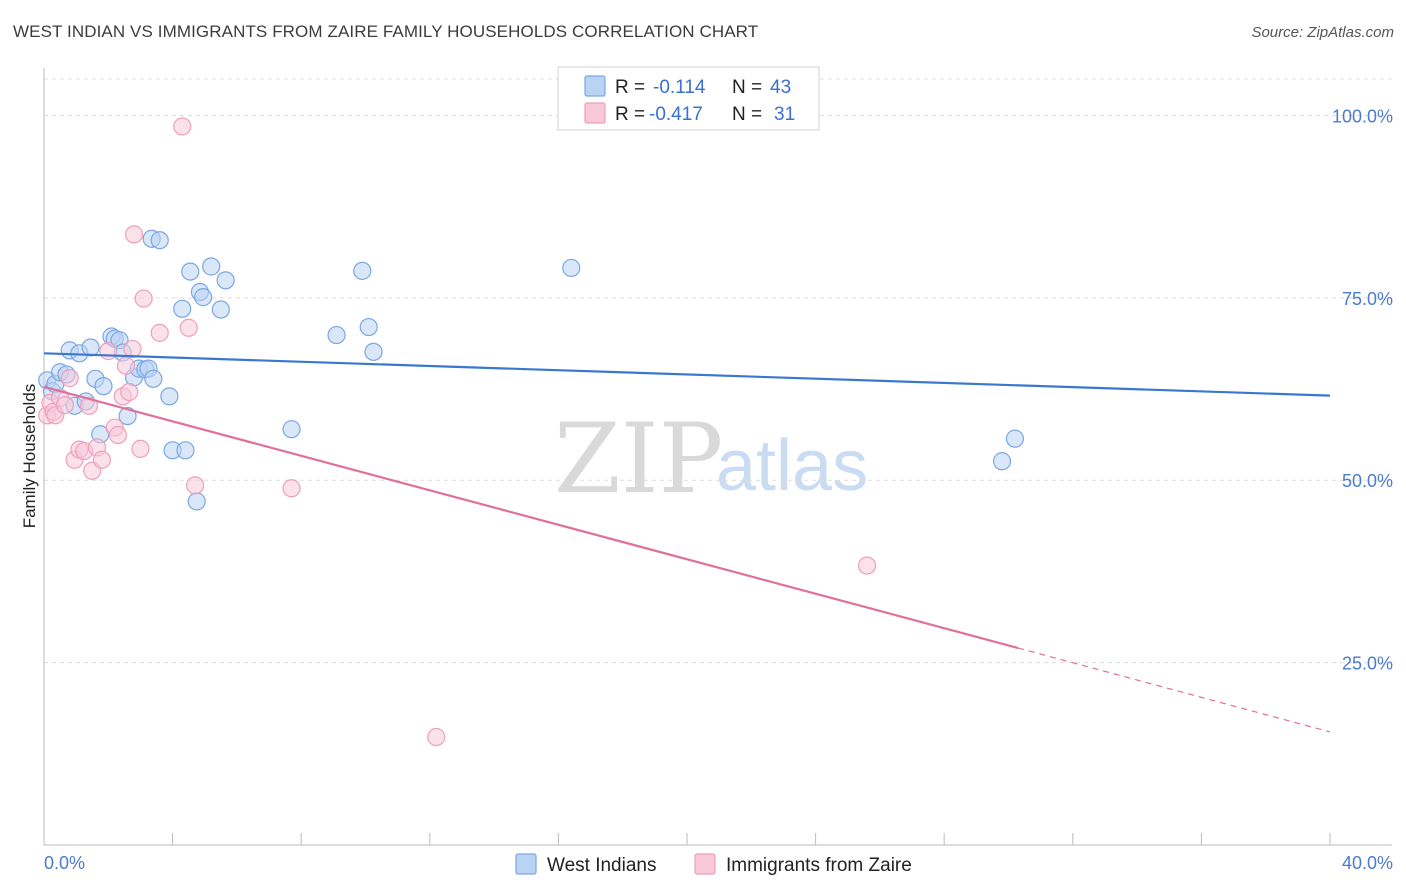 The width and height of the screenshot is (1406, 892). Describe the element at coordinates (1367, 863) in the screenshot. I see `x-tick-label-max: 40.0%` at that location.